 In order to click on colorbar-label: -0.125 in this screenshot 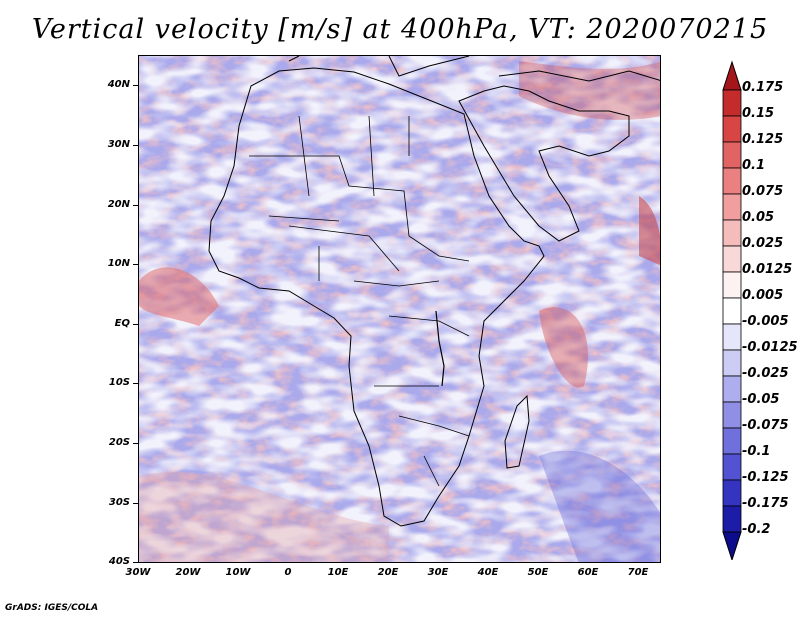, I will do `click(765, 477)`.